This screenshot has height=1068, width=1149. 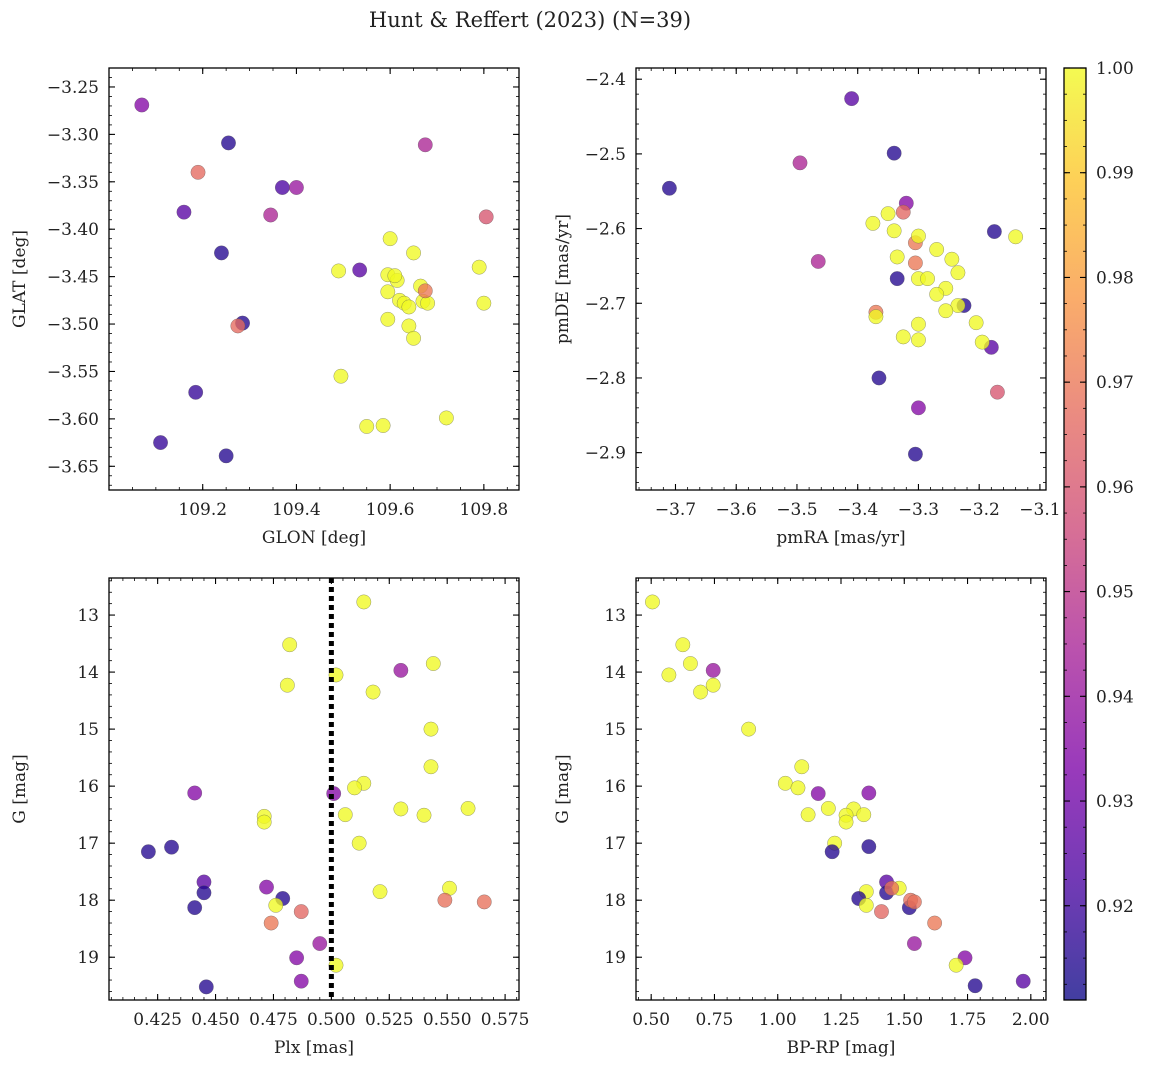 What do you see at coordinates (1031, 1020) in the screenshot?
I see `x-tick-label: 2.00` at bounding box center [1031, 1020].